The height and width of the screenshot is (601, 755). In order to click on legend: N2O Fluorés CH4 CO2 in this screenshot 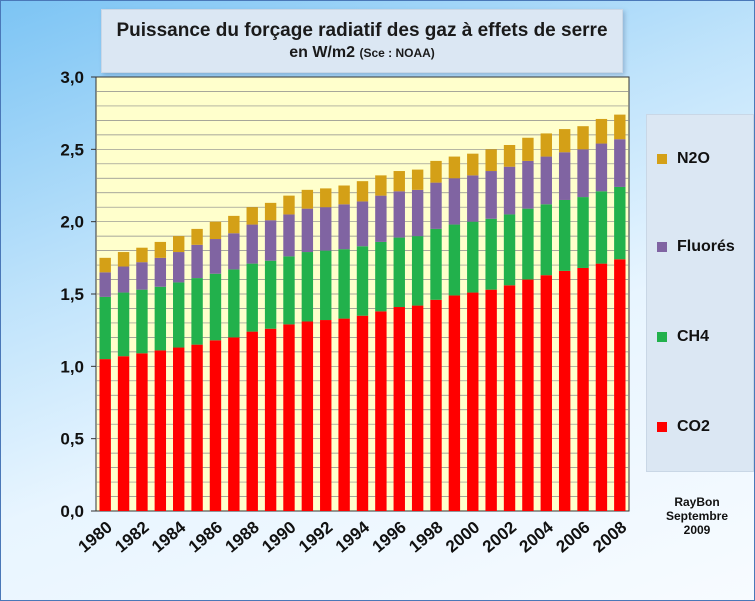, I will do `click(700, 293)`.